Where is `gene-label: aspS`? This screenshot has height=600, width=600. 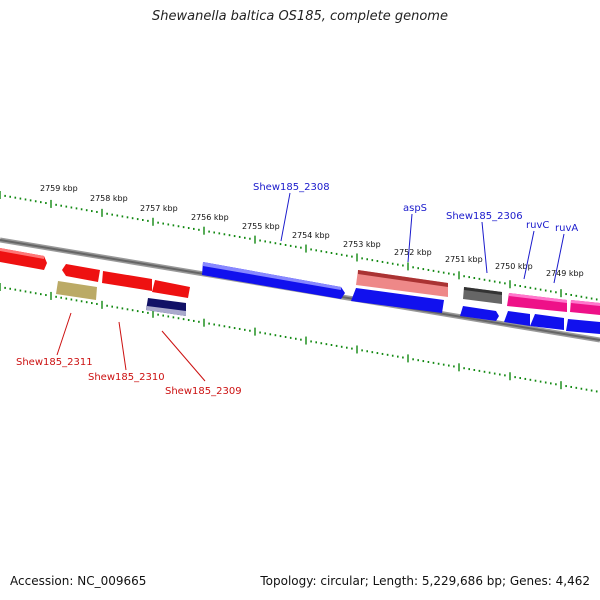
gene-label: aspS is located at coordinates (415, 208).